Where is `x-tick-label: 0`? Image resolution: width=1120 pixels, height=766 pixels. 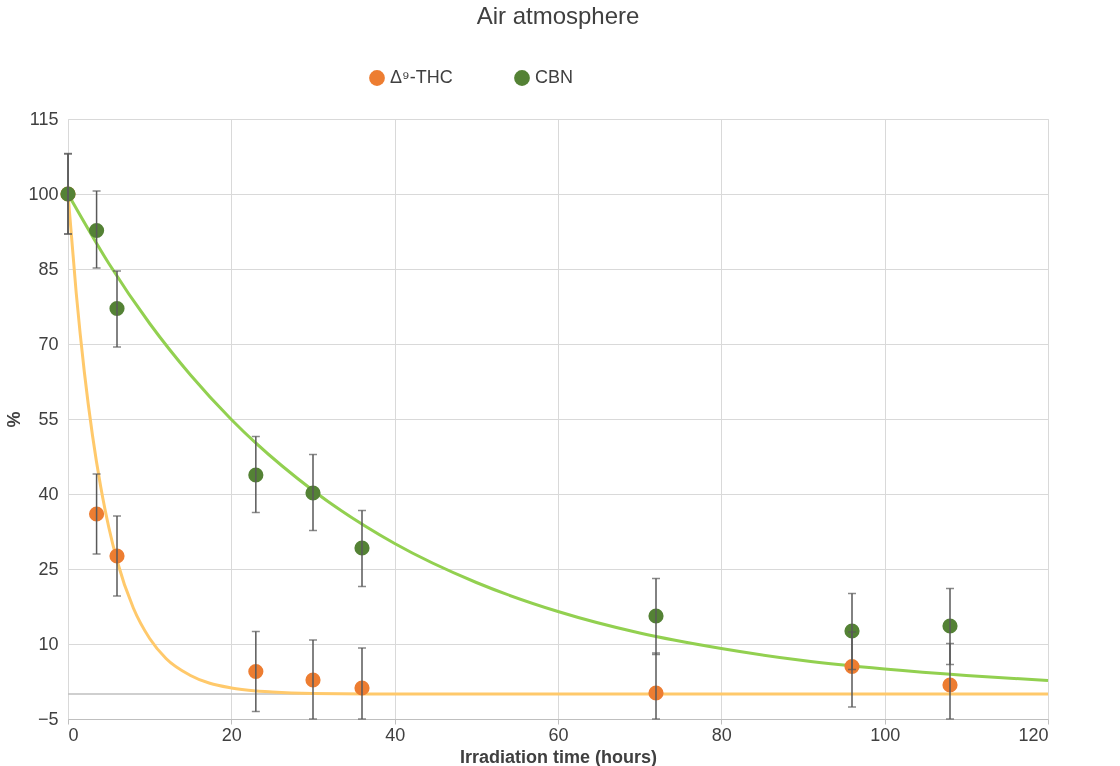 x-tick-label: 0 is located at coordinates (73, 734).